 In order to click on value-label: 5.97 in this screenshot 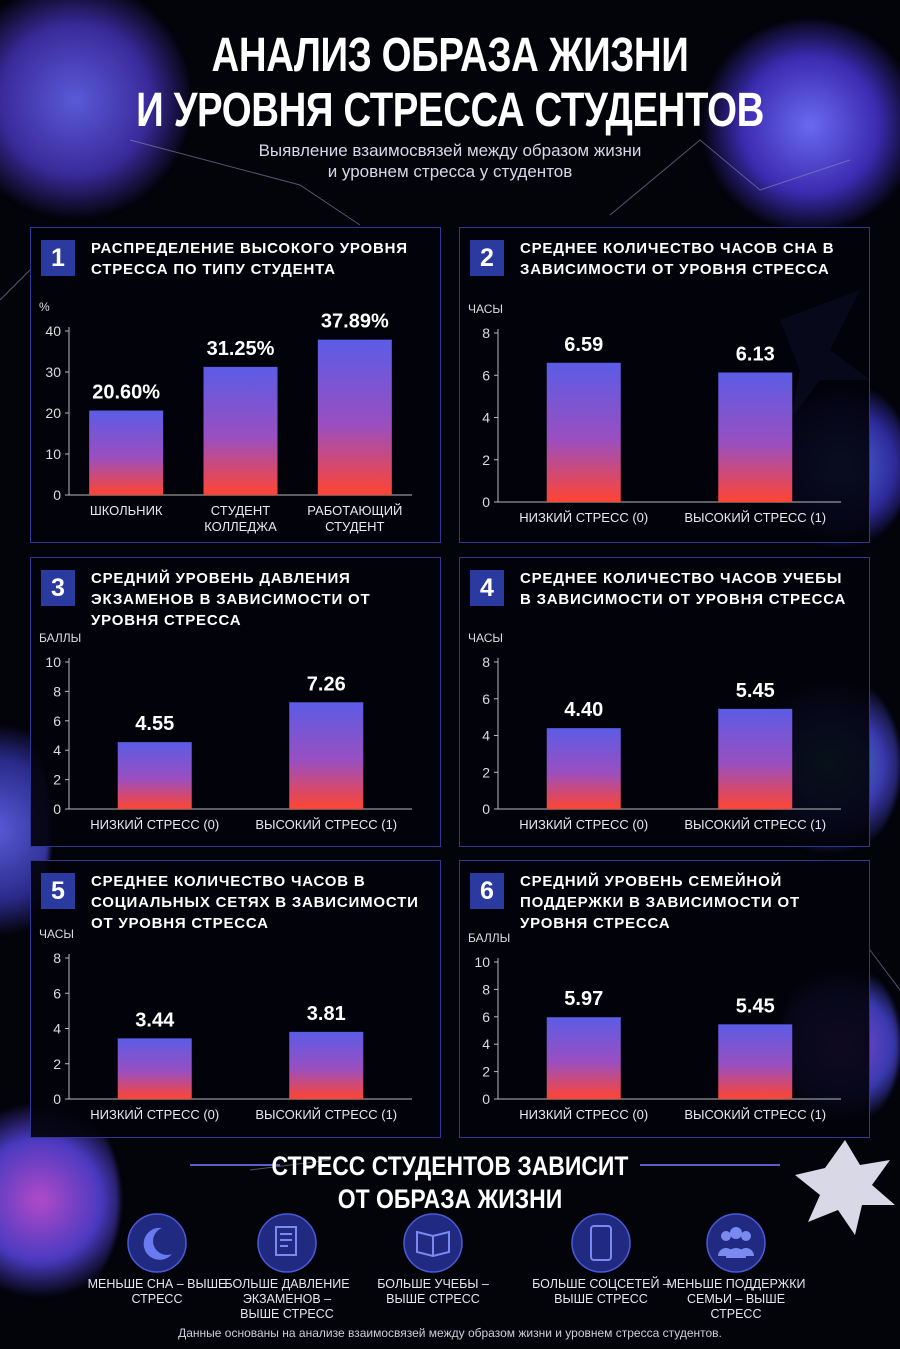, I will do `click(583, 999)`.